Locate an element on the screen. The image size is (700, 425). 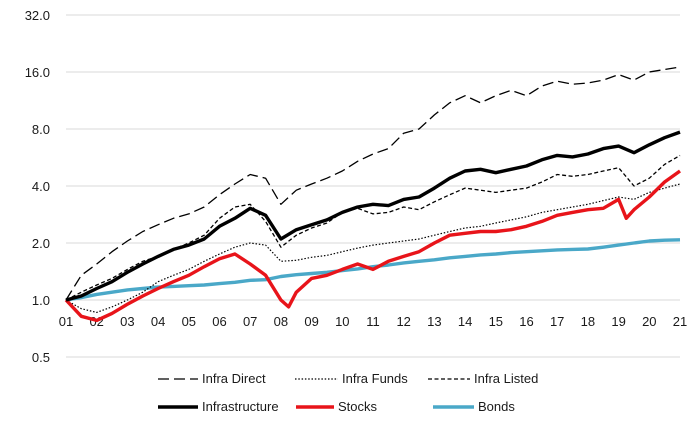
x-tick-label: 20 is located at coordinates (649, 321).